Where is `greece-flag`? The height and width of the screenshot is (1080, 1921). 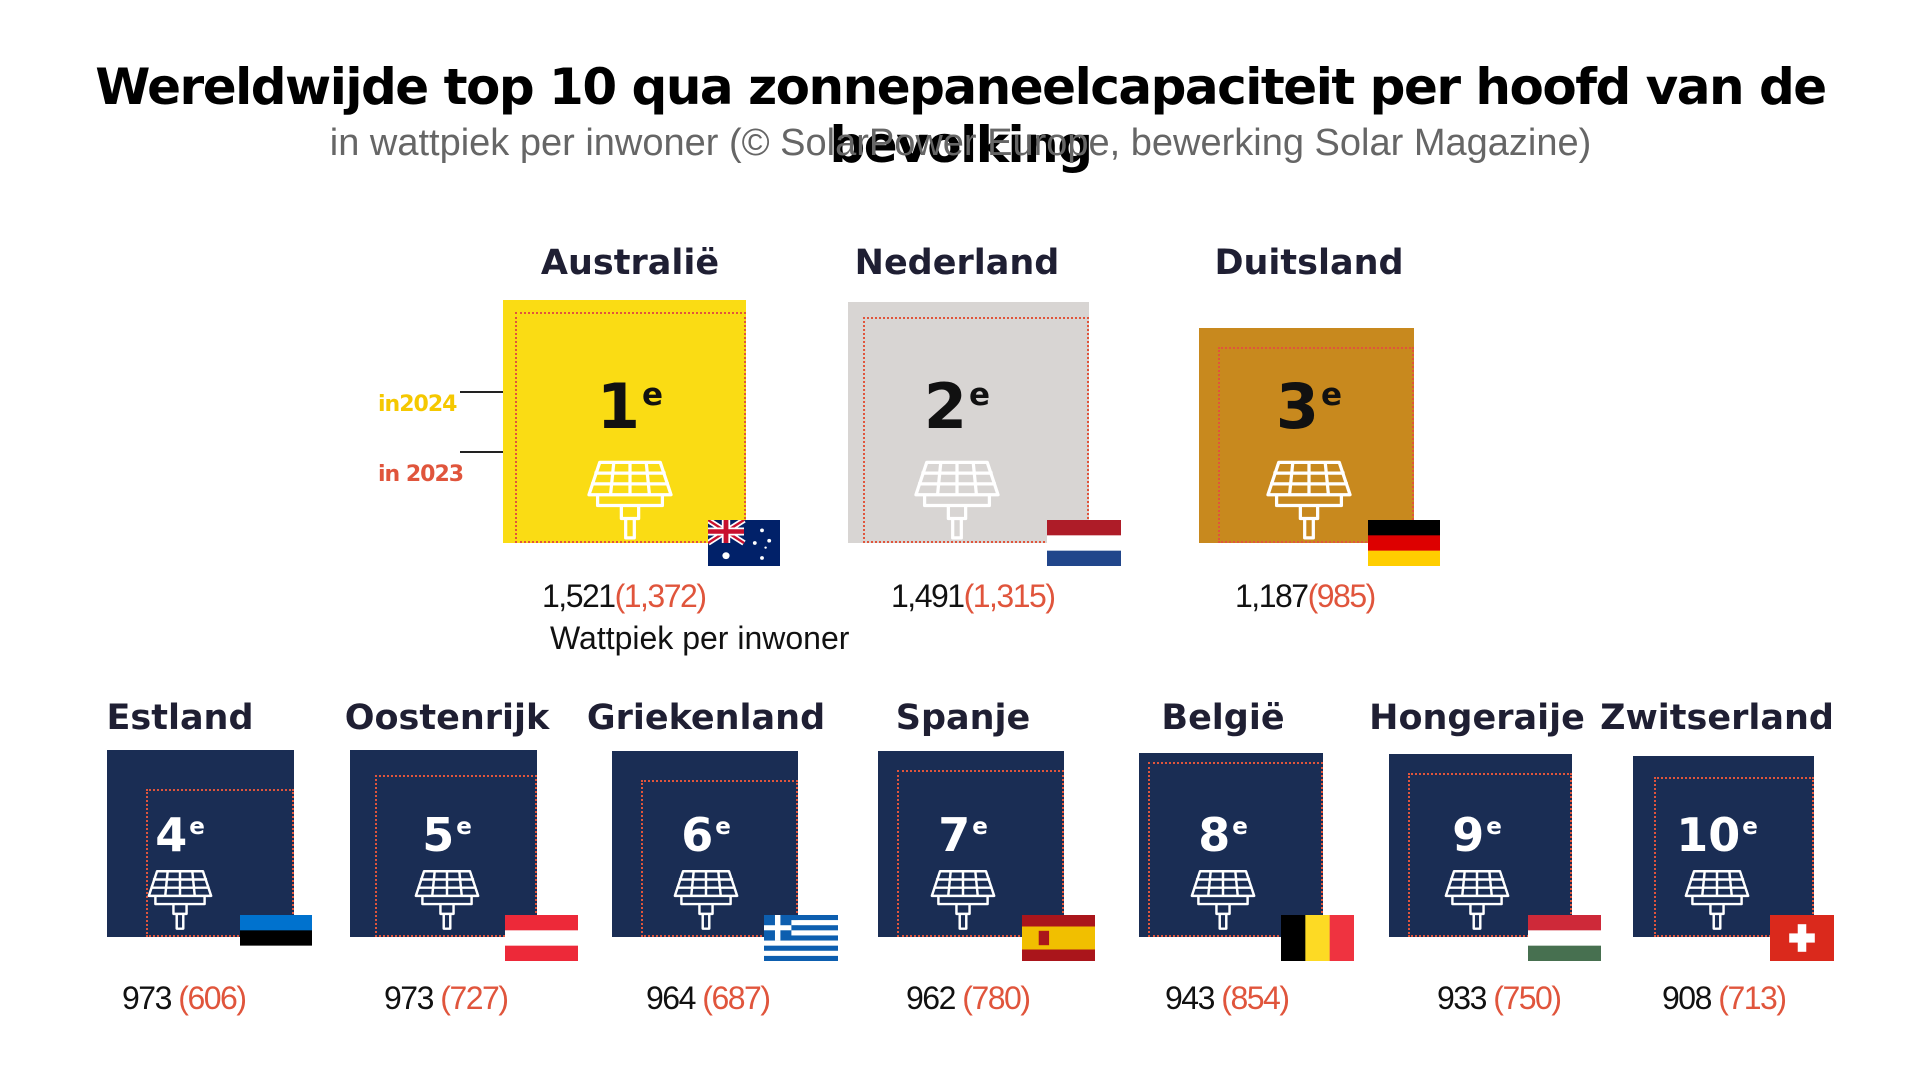
greece-flag is located at coordinates (801, 938).